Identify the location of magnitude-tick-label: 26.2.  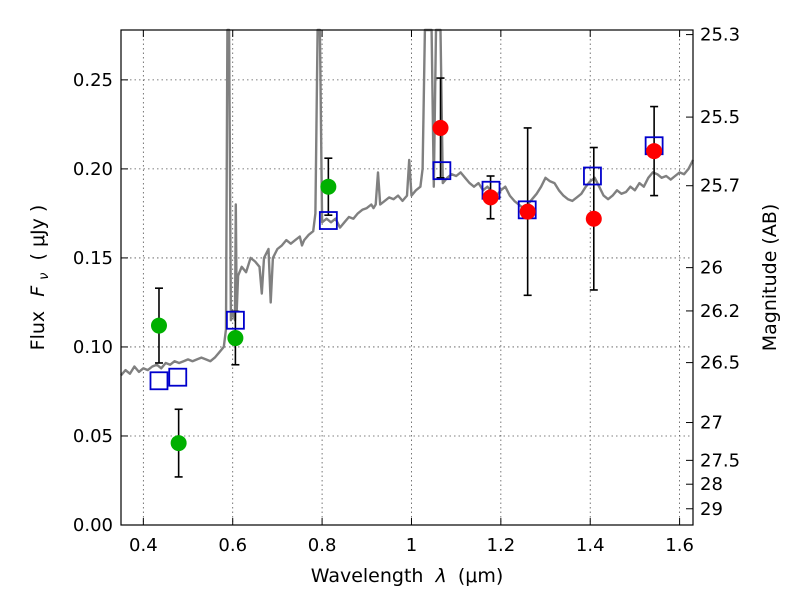
(720, 311).